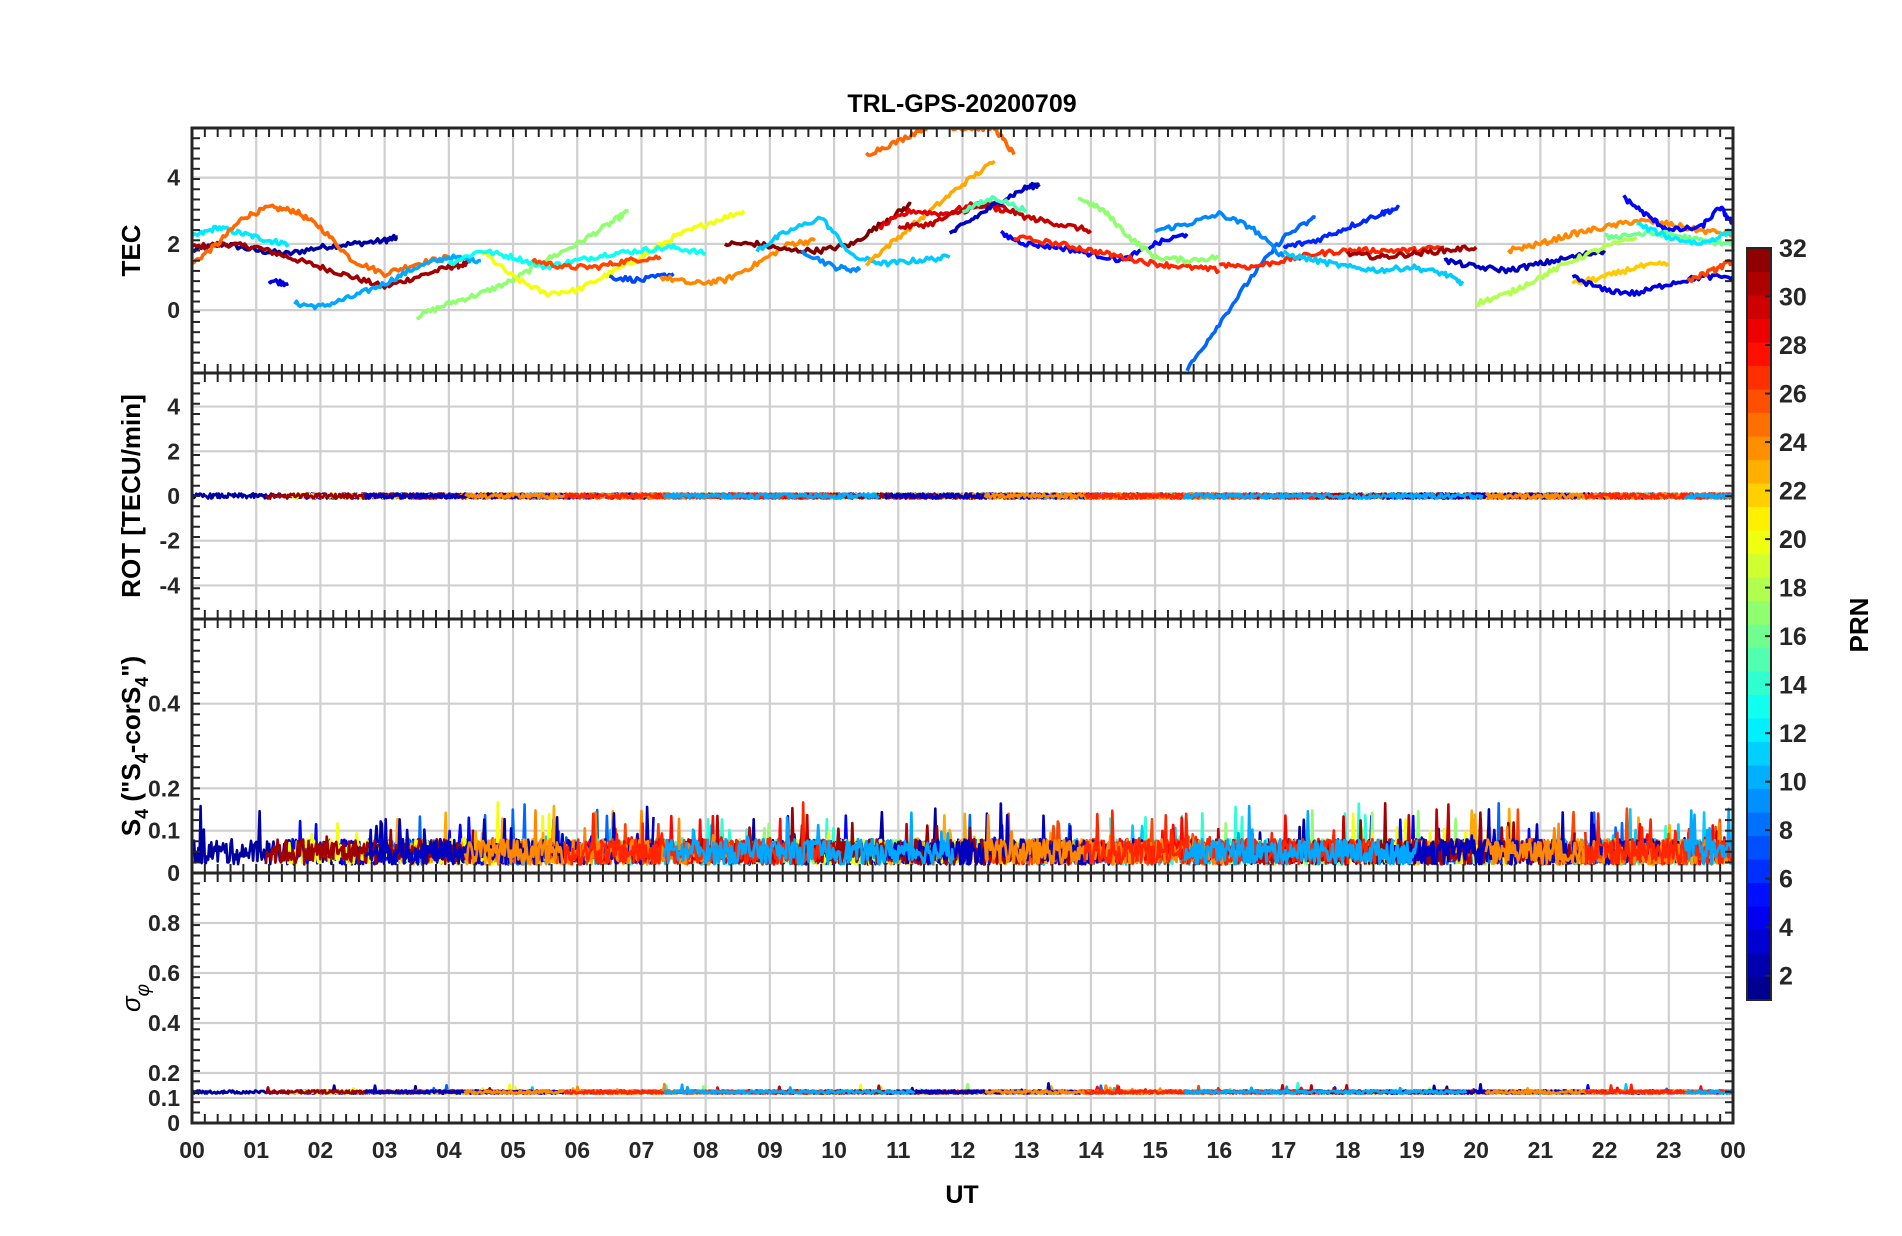  Describe the element at coordinates (1412, 1150) in the screenshot. I see `x-tick-label: 19` at that location.